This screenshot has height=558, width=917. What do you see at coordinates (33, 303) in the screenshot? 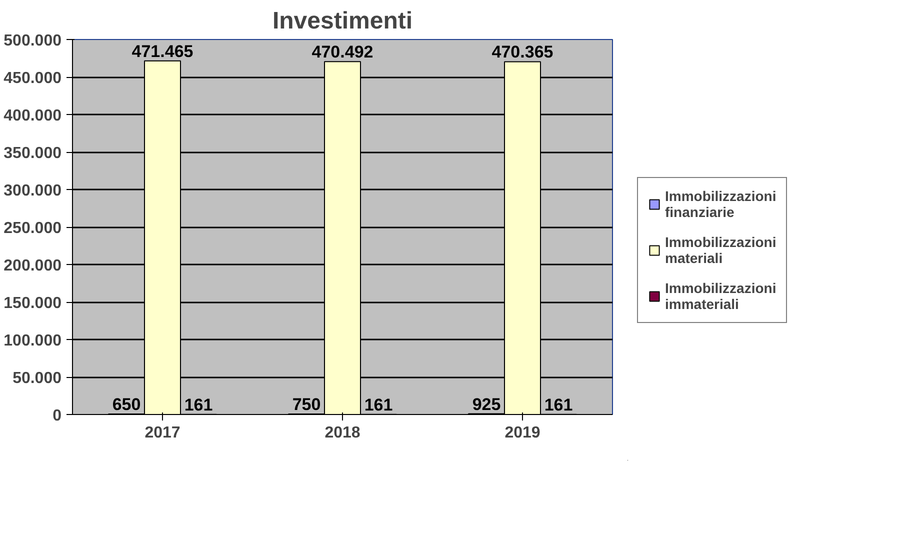
I see `y-tick-label: 150.000` at bounding box center [33, 303].